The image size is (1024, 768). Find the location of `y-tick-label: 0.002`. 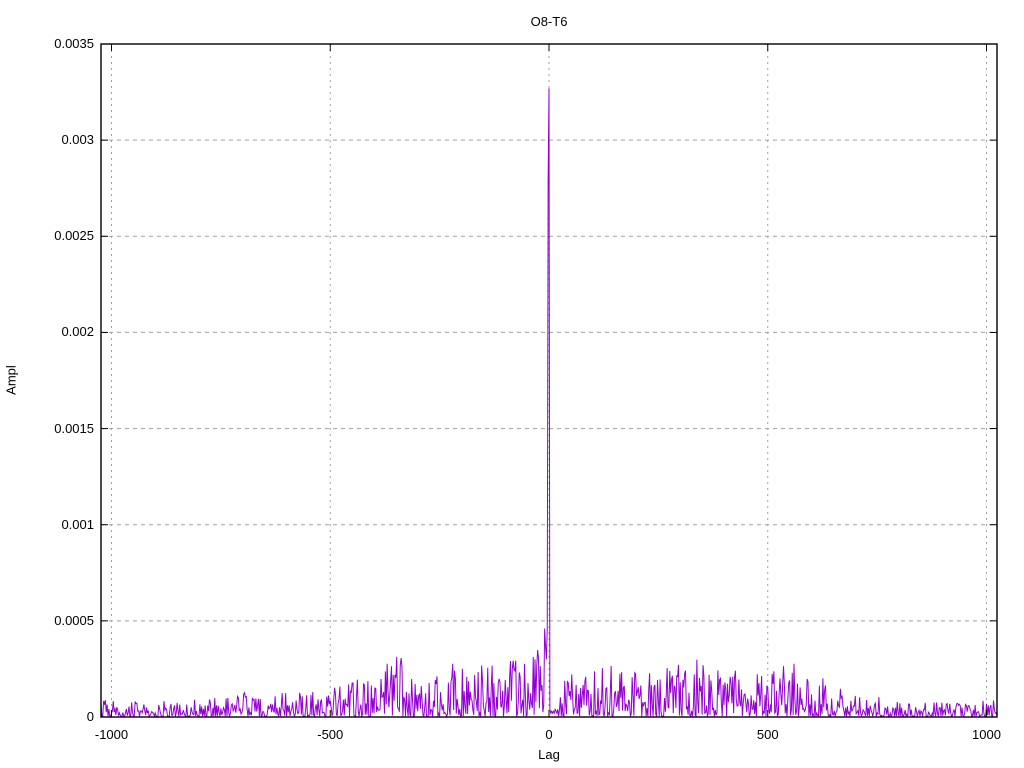

y-tick-label: 0.002 is located at coordinates (77, 332).